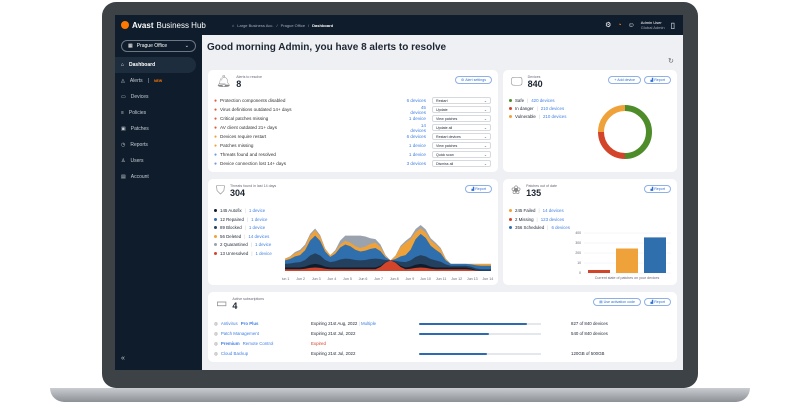 The width and height of the screenshot is (800, 413). I want to click on action-select: Update all ⌄, so click(461, 127).